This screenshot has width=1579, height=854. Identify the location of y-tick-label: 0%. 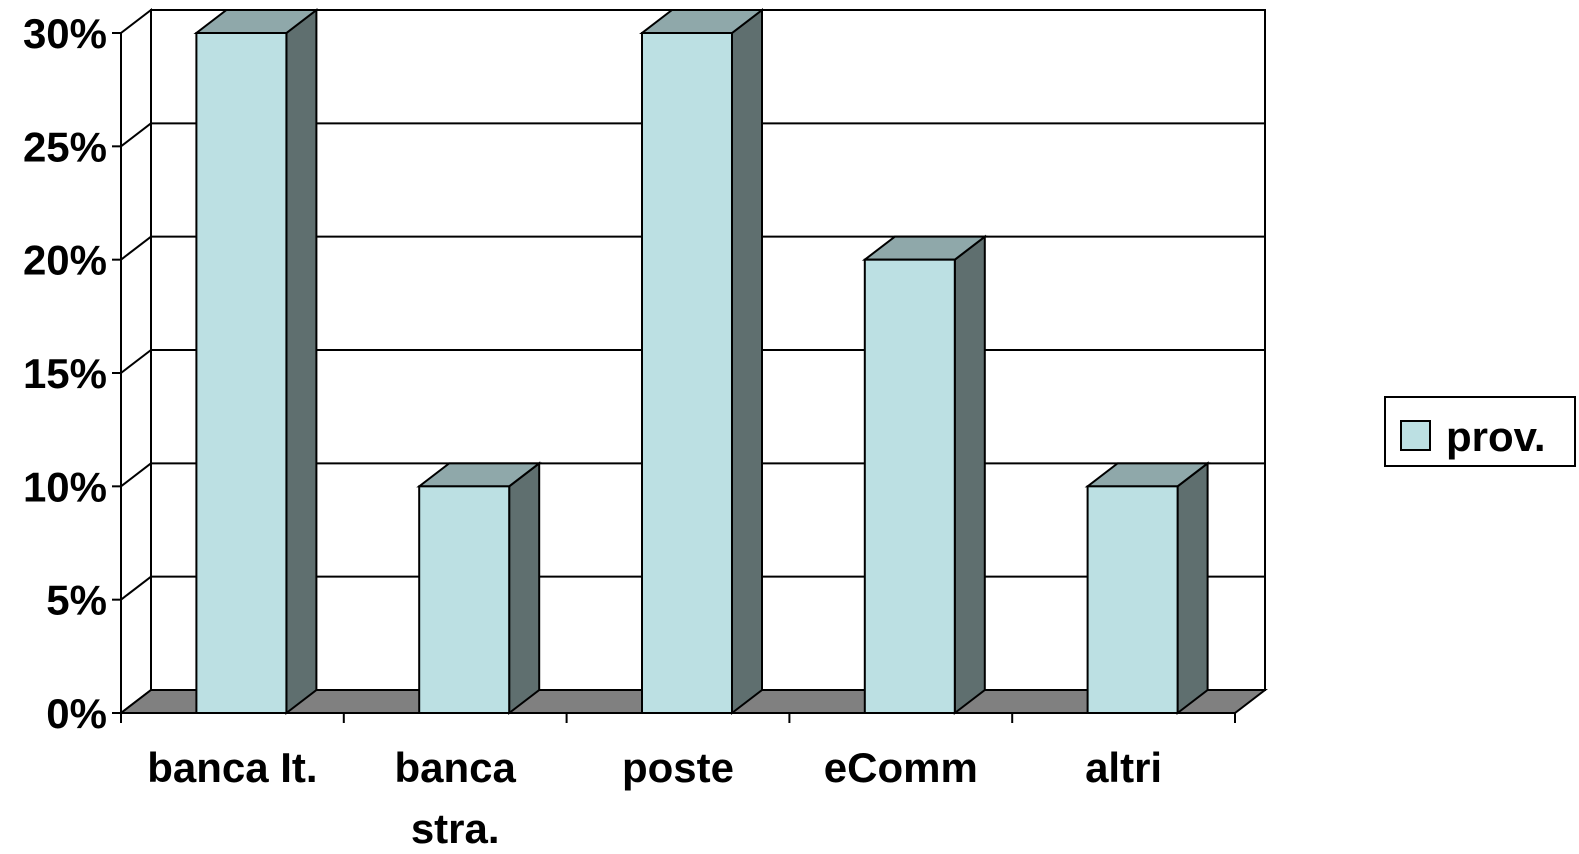
(76, 713).